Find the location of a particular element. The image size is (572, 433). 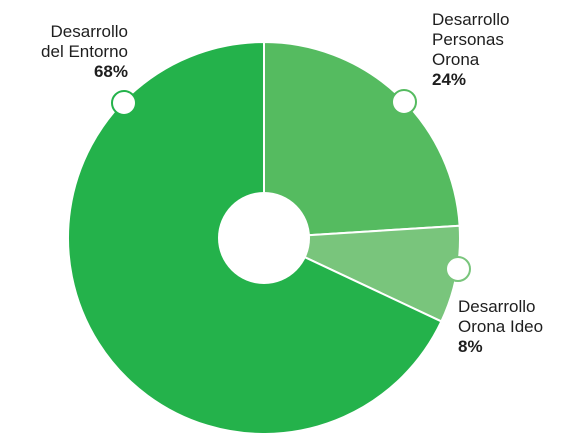

slice-value-label: 24% is located at coordinates (449, 79).